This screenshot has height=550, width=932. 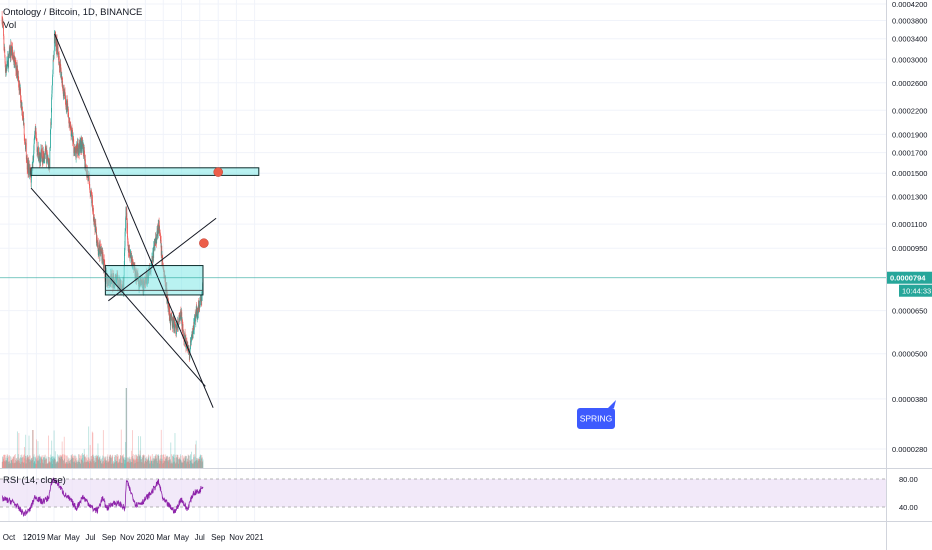 What do you see at coordinates (145, 537) in the screenshot?
I see `time-tick-label: 2020` at bounding box center [145, 537].